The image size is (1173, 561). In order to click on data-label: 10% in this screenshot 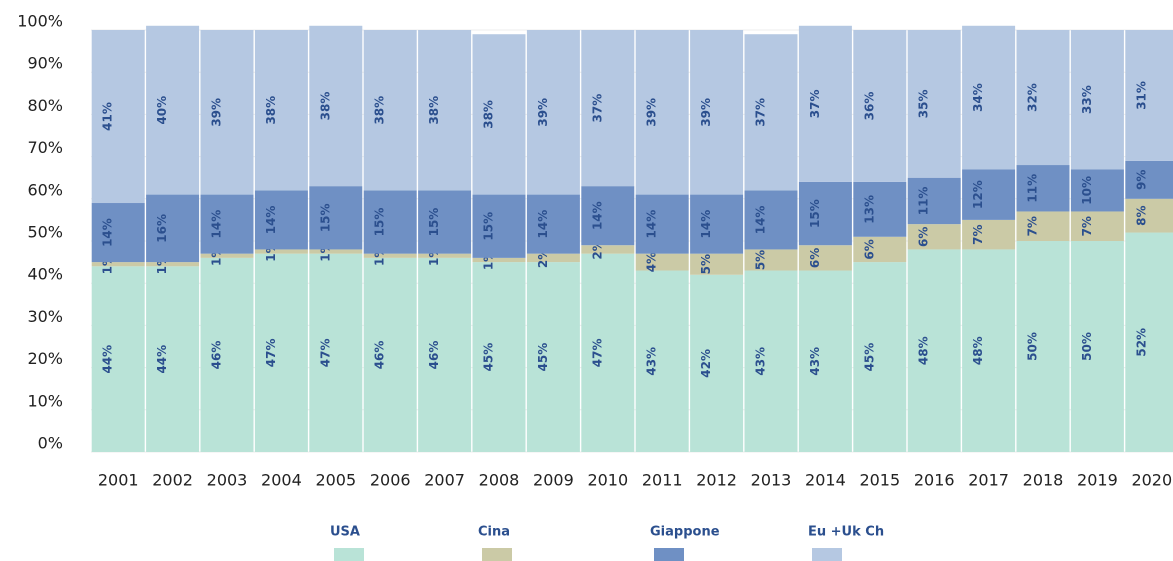, I will do `click(1087, 190)`.